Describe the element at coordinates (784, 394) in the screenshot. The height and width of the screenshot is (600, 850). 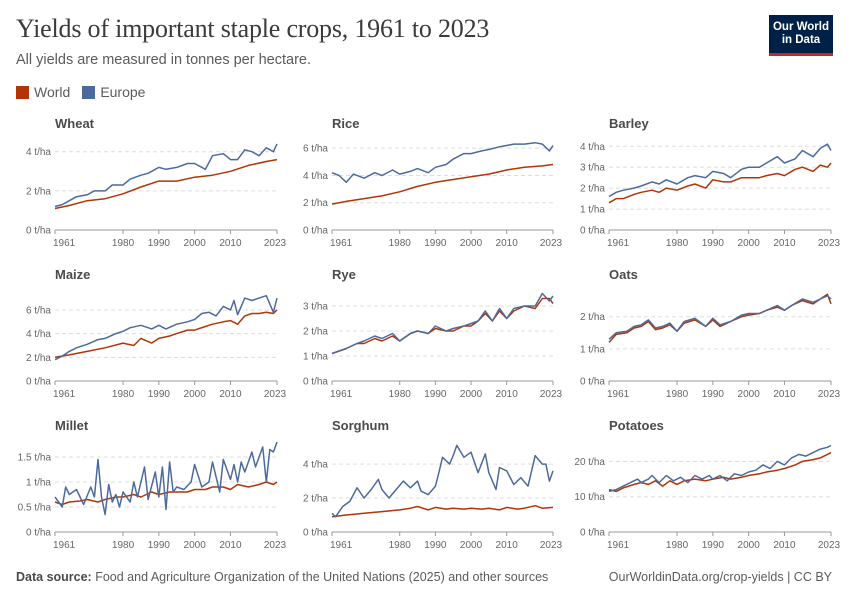
I see `x-tick-label-oats: 2010` at that location.